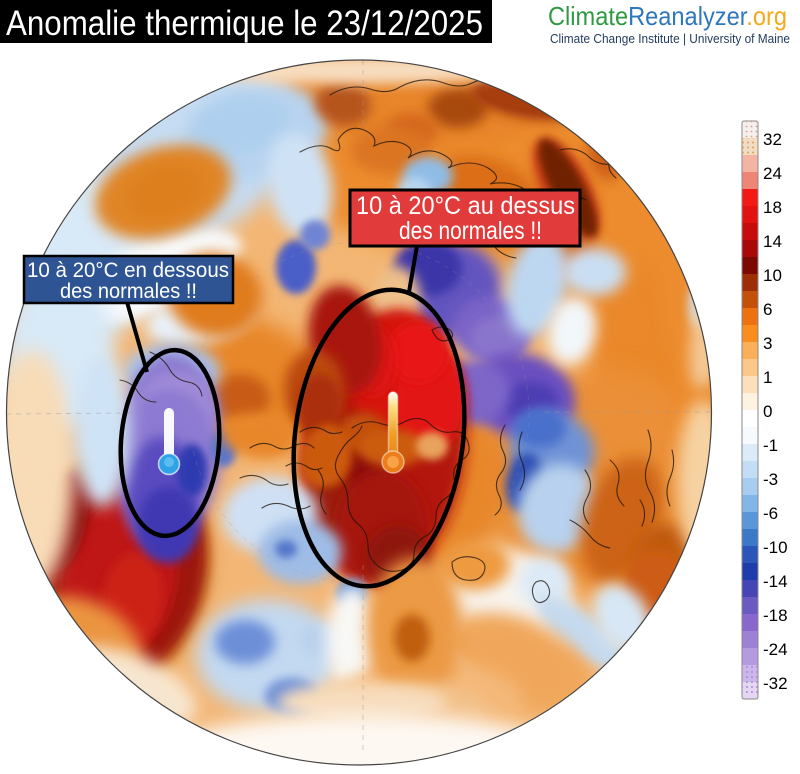 The height and width of the screenshot is (774, 800). I want to click on svg-text: 10 à 20°C au dessus, so click(465, 206).